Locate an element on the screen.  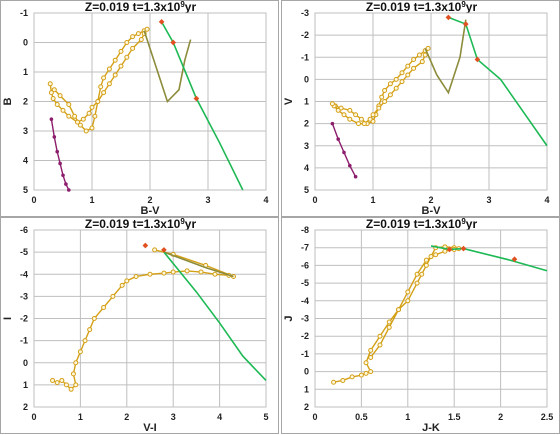
x-tick-label: 0 is located at coordinates (314, 200).